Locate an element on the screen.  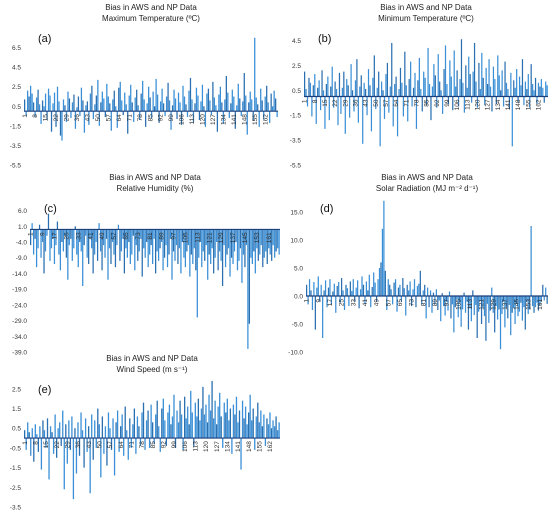
y-tick-label: 1.5 is located at coordinates (16, 409).